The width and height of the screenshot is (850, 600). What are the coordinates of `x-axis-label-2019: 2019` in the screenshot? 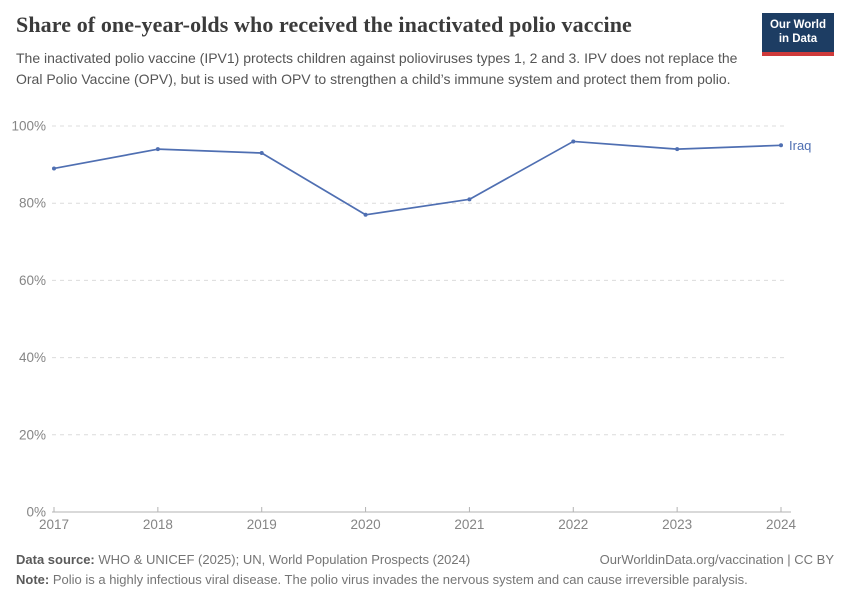 It's located at (262, 524).